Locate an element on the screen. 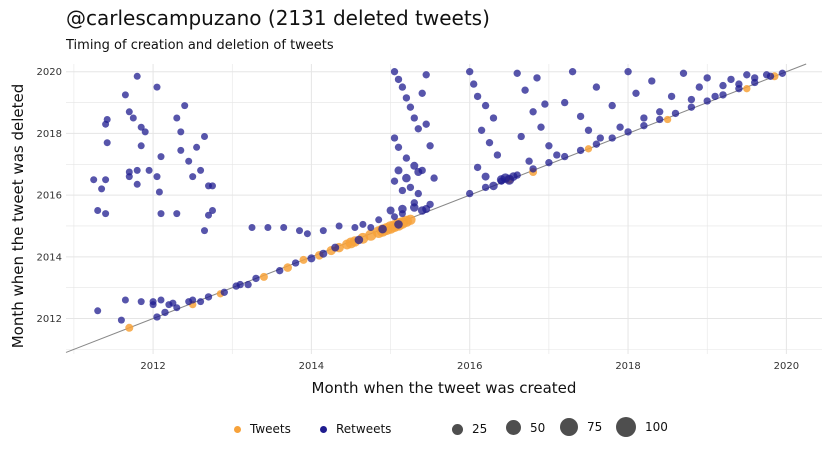 This screenshot has height=466, width=829. y-tick-label: 2020 is located at coordinates (49, 72).